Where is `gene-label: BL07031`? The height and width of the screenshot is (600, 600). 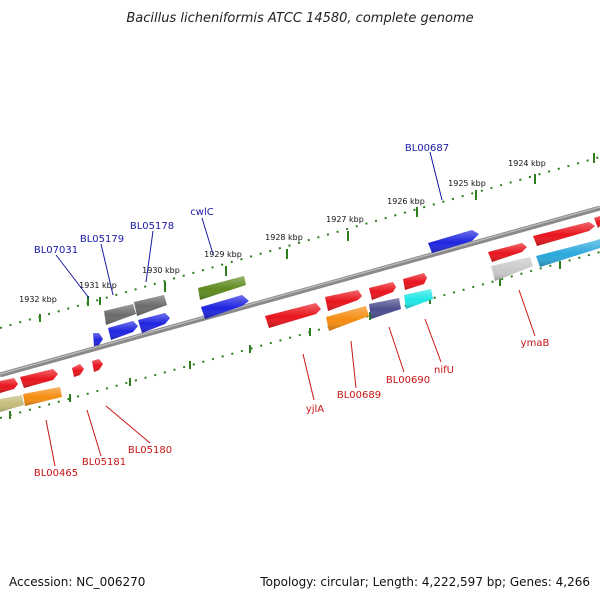 gene-label: BL07031 is located at coordinates (56, 250).